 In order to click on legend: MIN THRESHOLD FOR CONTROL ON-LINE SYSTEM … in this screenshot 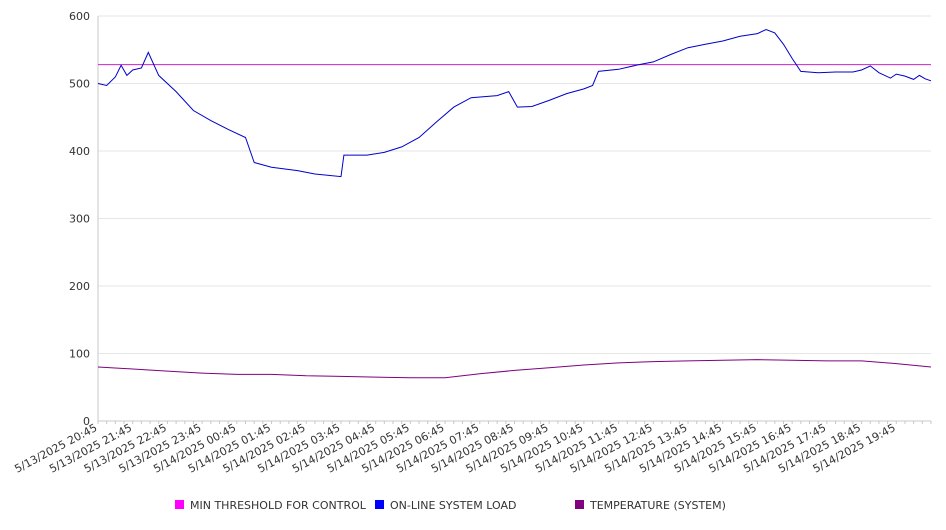, I will do `click(450, 505)`.